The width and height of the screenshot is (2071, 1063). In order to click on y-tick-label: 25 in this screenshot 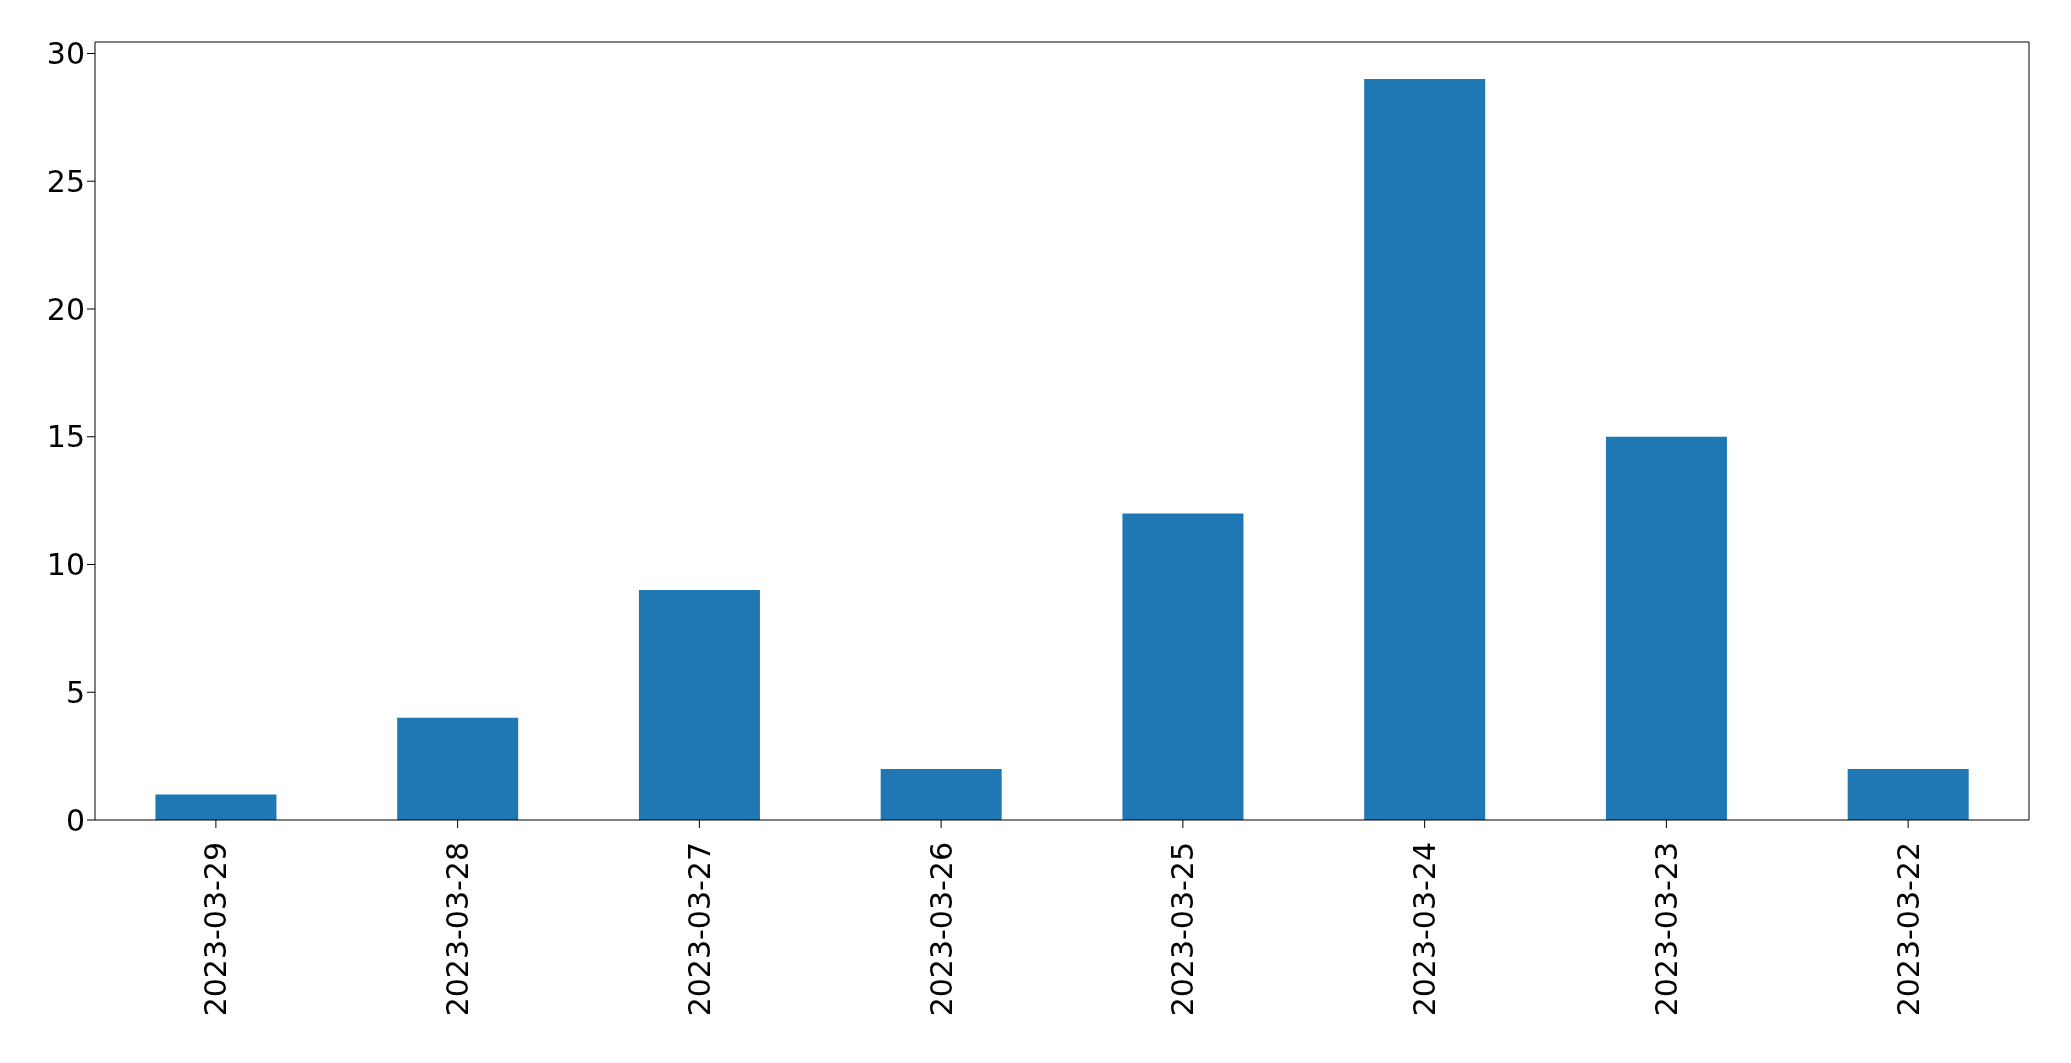, I will do `click(65, 181)`.